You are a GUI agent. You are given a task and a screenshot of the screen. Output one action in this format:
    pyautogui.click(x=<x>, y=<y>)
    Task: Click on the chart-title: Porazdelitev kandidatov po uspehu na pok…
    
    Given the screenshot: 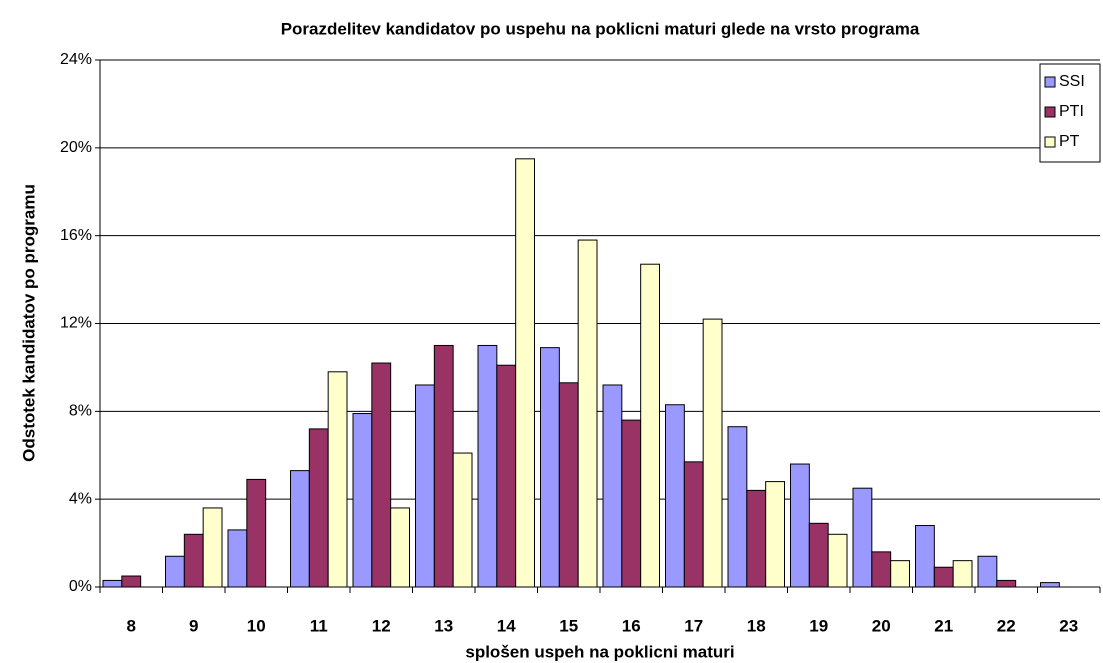 What is the action you would take?
    pyautogui.click(x=600, y=28)
    